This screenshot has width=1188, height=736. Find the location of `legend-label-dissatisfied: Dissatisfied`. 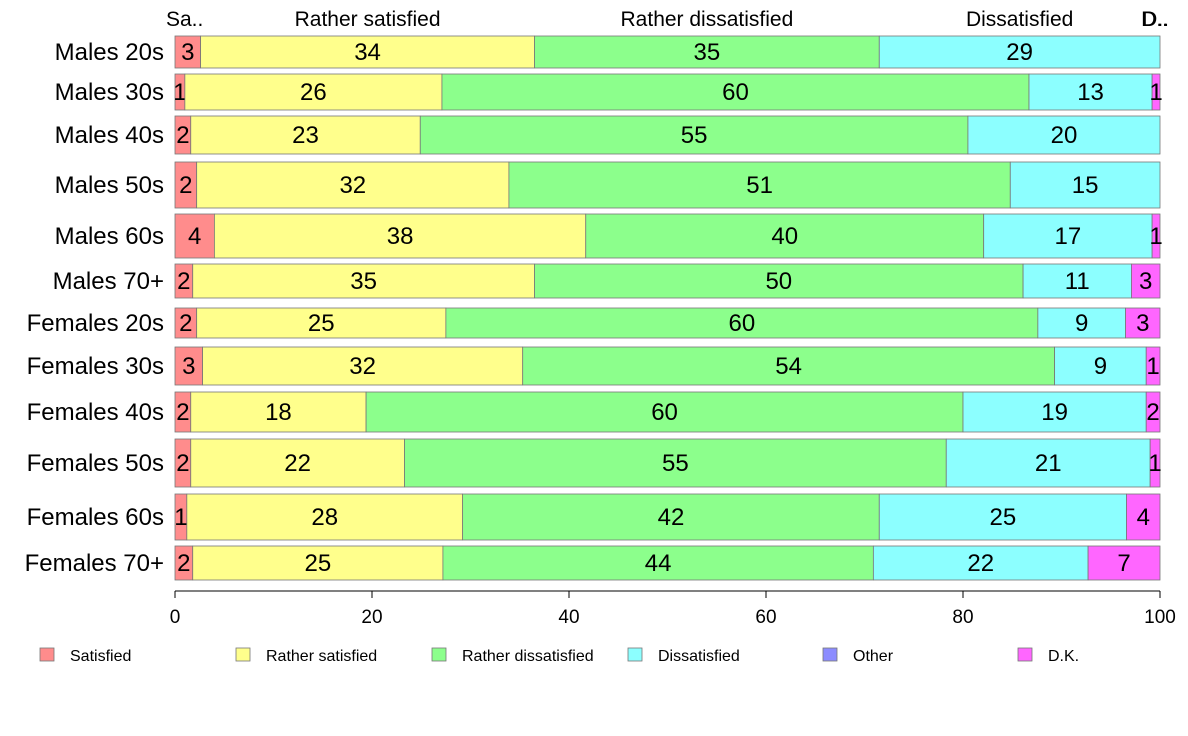

legend-label-dissatisfied: Dissatisfied is located at coordinates (699, 656).